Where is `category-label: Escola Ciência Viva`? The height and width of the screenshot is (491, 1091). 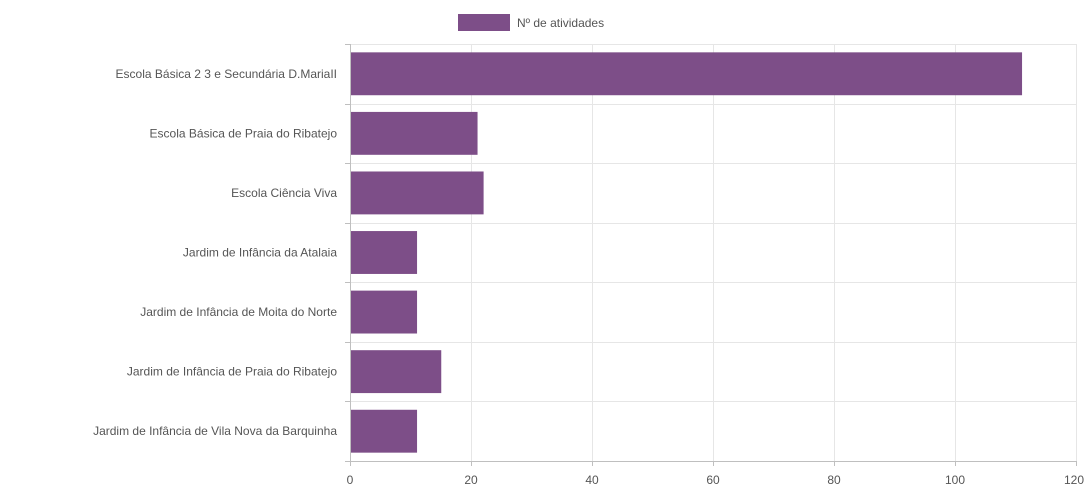 category-label: Escola Ciência Viva is located at coordinates (284, 193).